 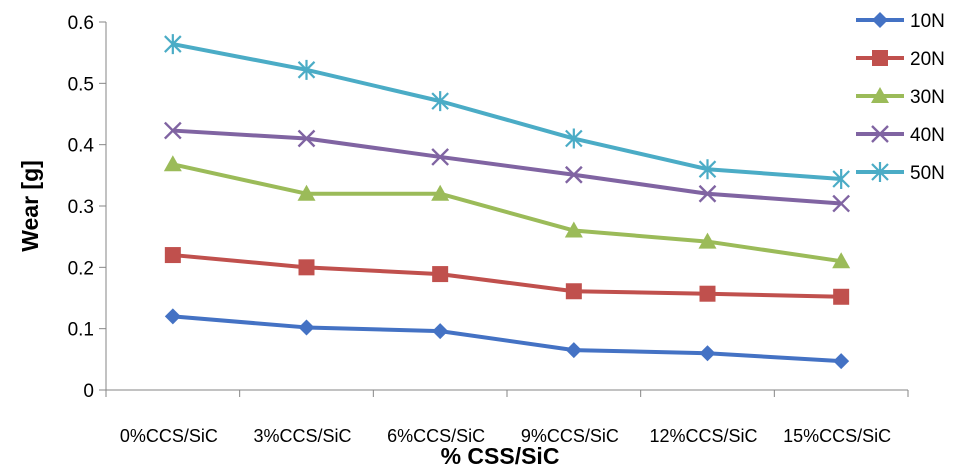 I want to click on legend-item: 30N, so click(x=900, y=97).